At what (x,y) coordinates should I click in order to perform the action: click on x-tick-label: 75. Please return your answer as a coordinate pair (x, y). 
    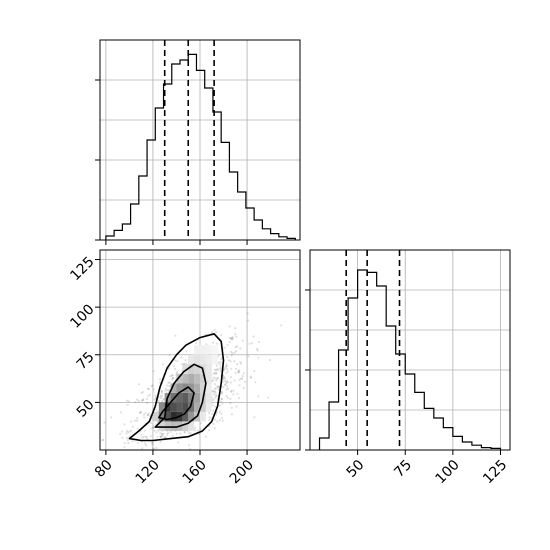
    Looking at the image, I should click on (403, 469).